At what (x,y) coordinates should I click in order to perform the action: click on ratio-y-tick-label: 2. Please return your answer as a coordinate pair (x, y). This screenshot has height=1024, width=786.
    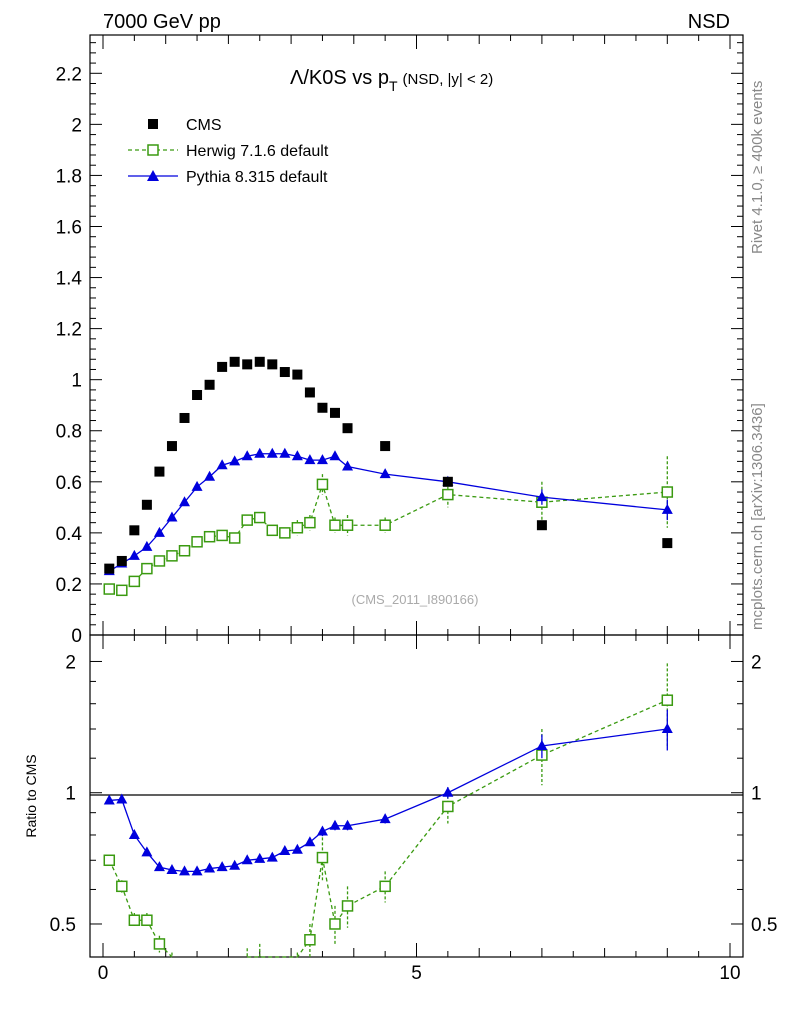
    Looking at the image, I should click on (70, 662).